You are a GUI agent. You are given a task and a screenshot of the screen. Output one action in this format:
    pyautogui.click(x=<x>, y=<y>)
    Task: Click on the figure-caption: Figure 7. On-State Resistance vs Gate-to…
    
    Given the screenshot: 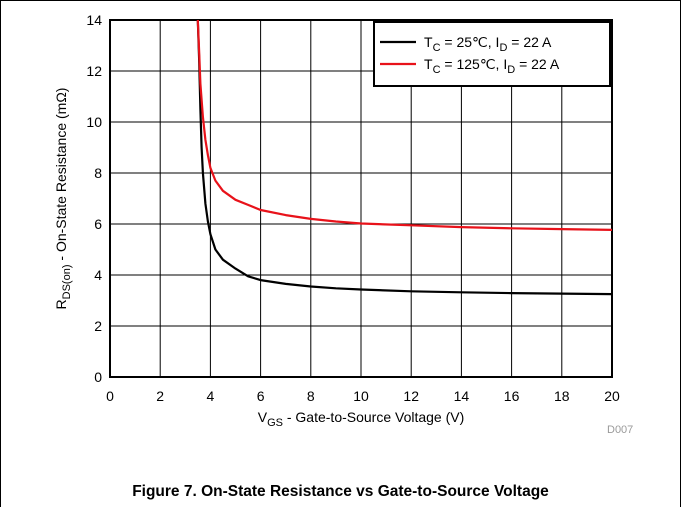 What is the action you would take?
    pyautogui.click(x=340, y=491)
    